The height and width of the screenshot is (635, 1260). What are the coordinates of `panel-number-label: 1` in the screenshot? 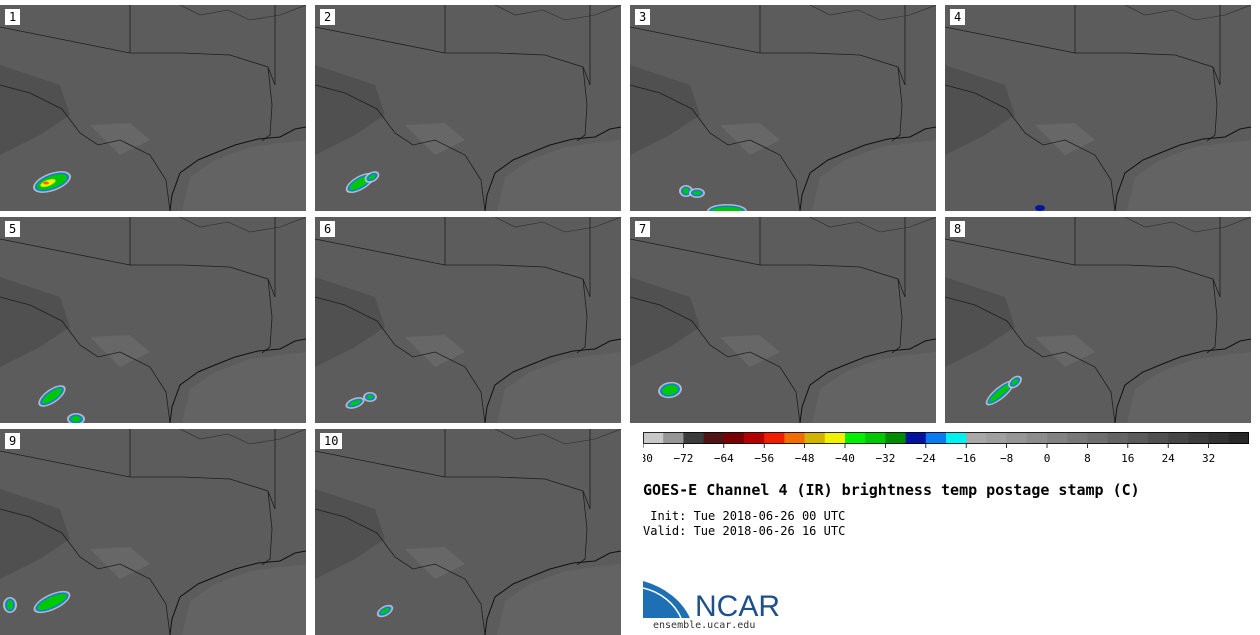 It's located at (13, 17).